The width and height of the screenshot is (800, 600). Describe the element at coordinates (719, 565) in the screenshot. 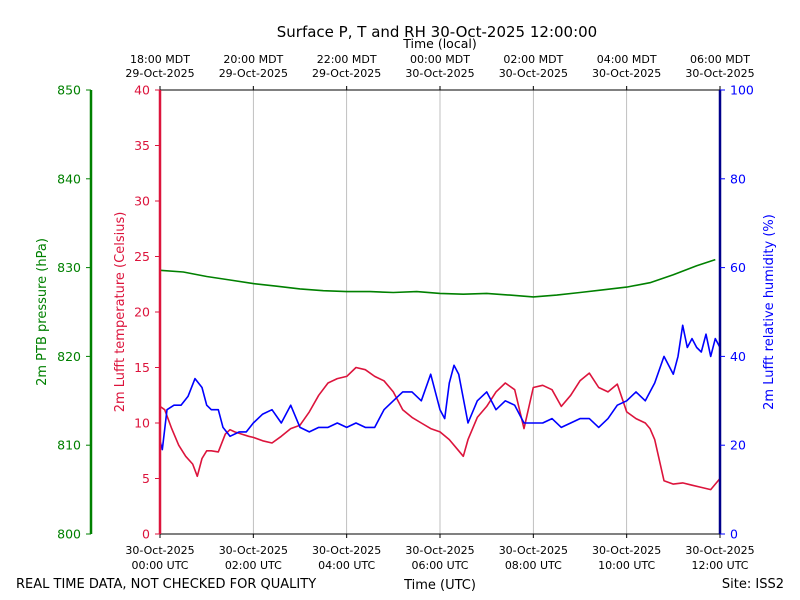

I see `bottom-tick-label-time: 12:00 UTC` at that location.